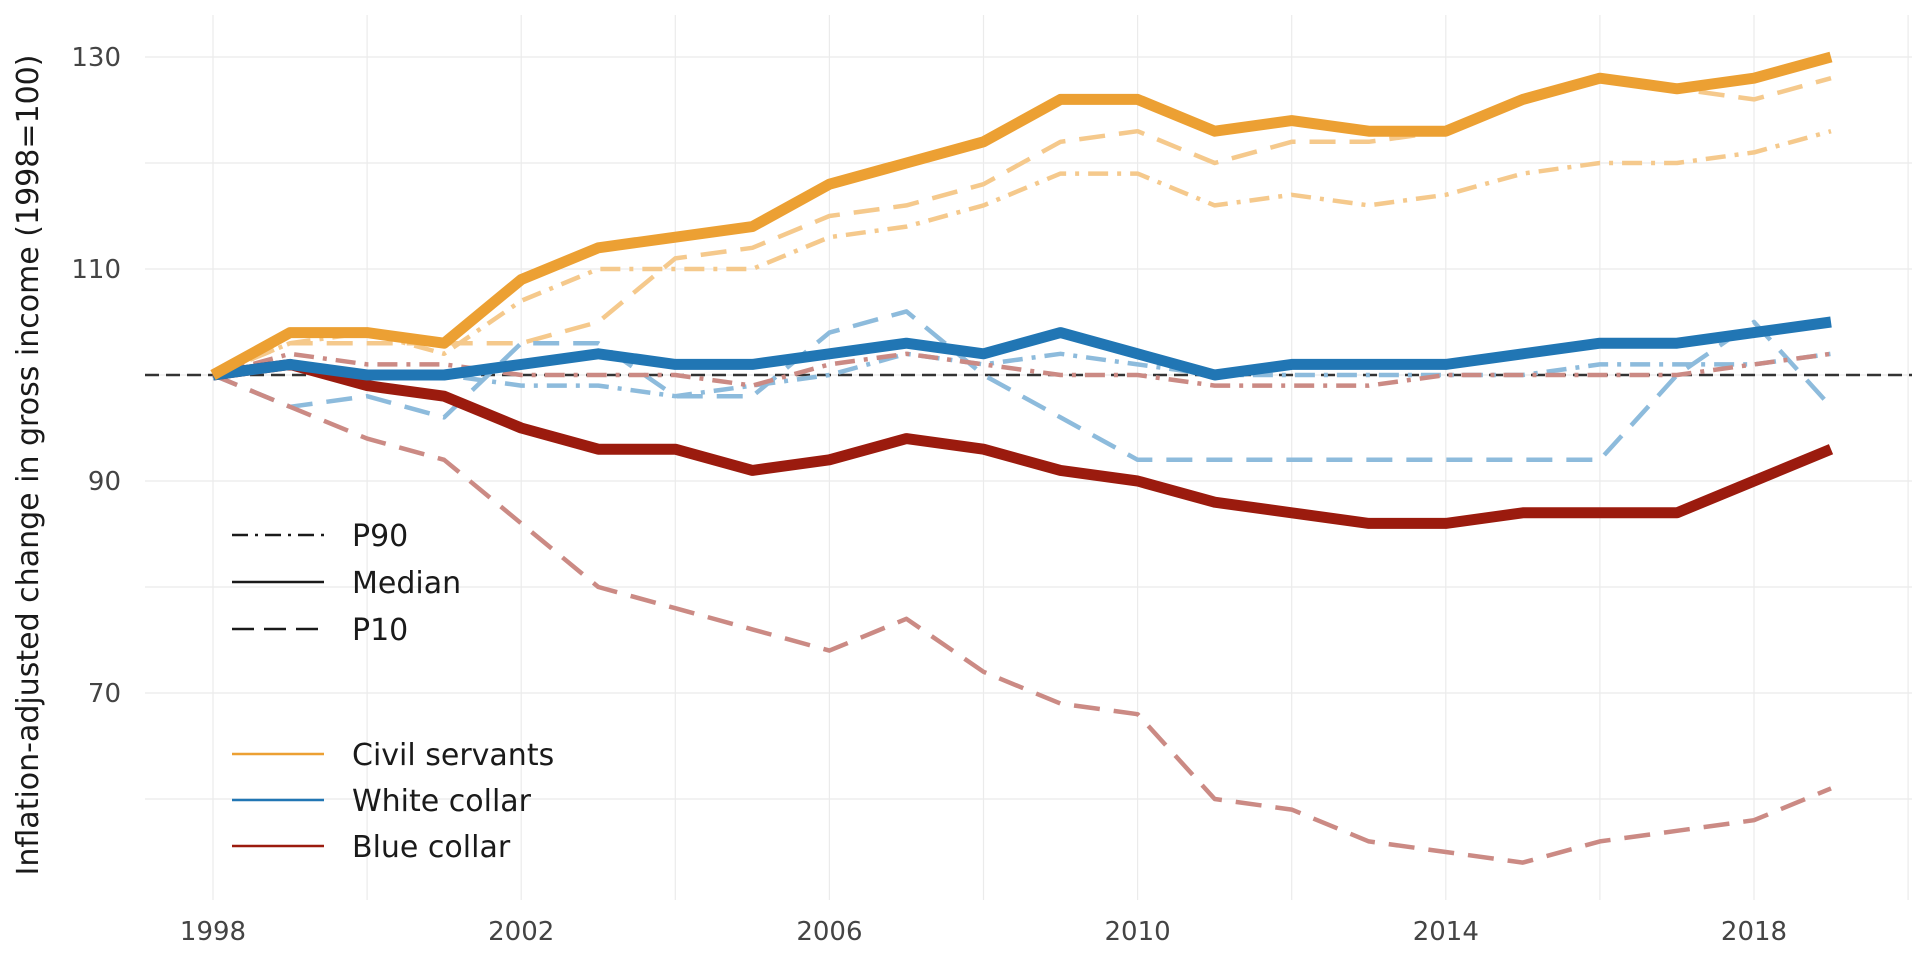 Image resolution: width=1920 pixels, height=960 pixels. What do you see at coordinates (104, 694) in the screenshot?
I see `y-tick-label: 70` at bounding box center [104, 694].